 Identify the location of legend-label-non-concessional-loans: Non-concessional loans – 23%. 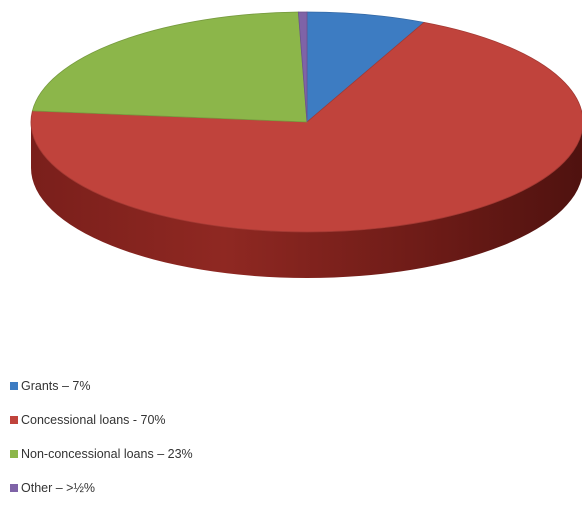
(107, 454).